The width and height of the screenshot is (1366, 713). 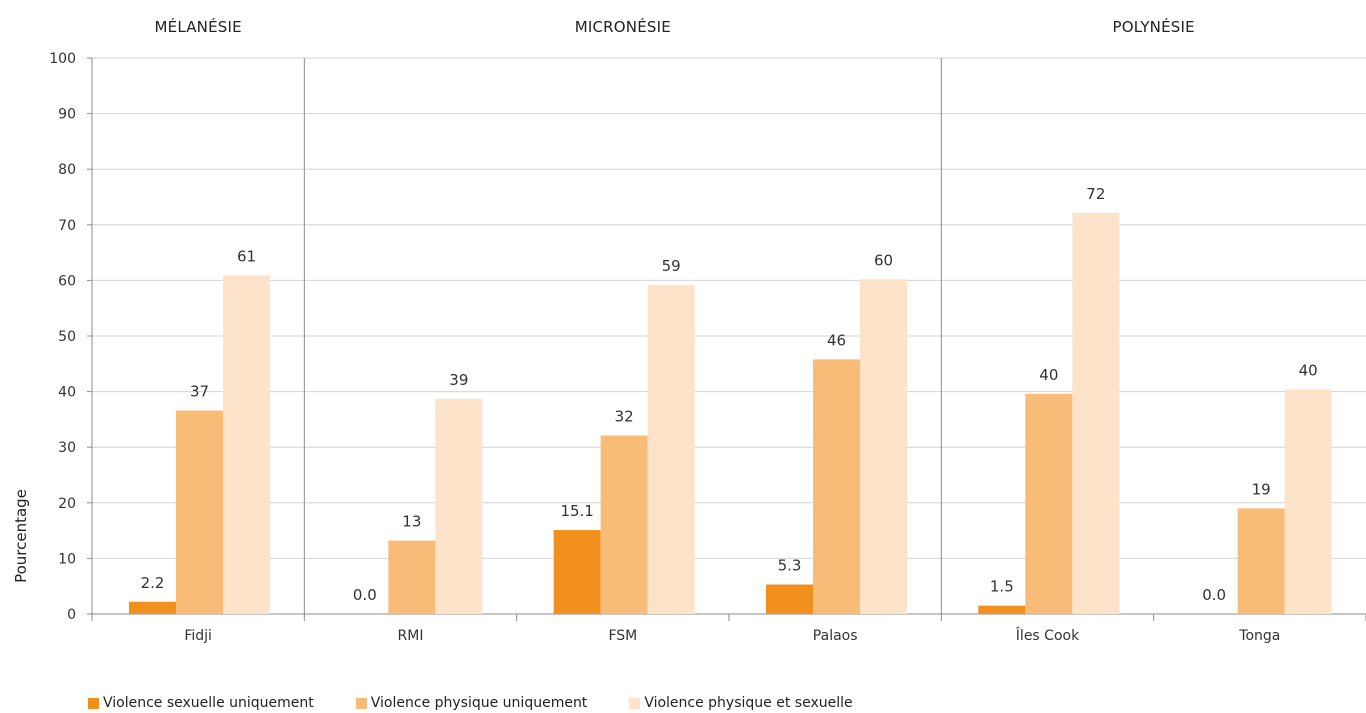 What do you see at coordinates (671, 266) in the screenshot?
I see `data-label: 59` at bounding box center [671, 266].